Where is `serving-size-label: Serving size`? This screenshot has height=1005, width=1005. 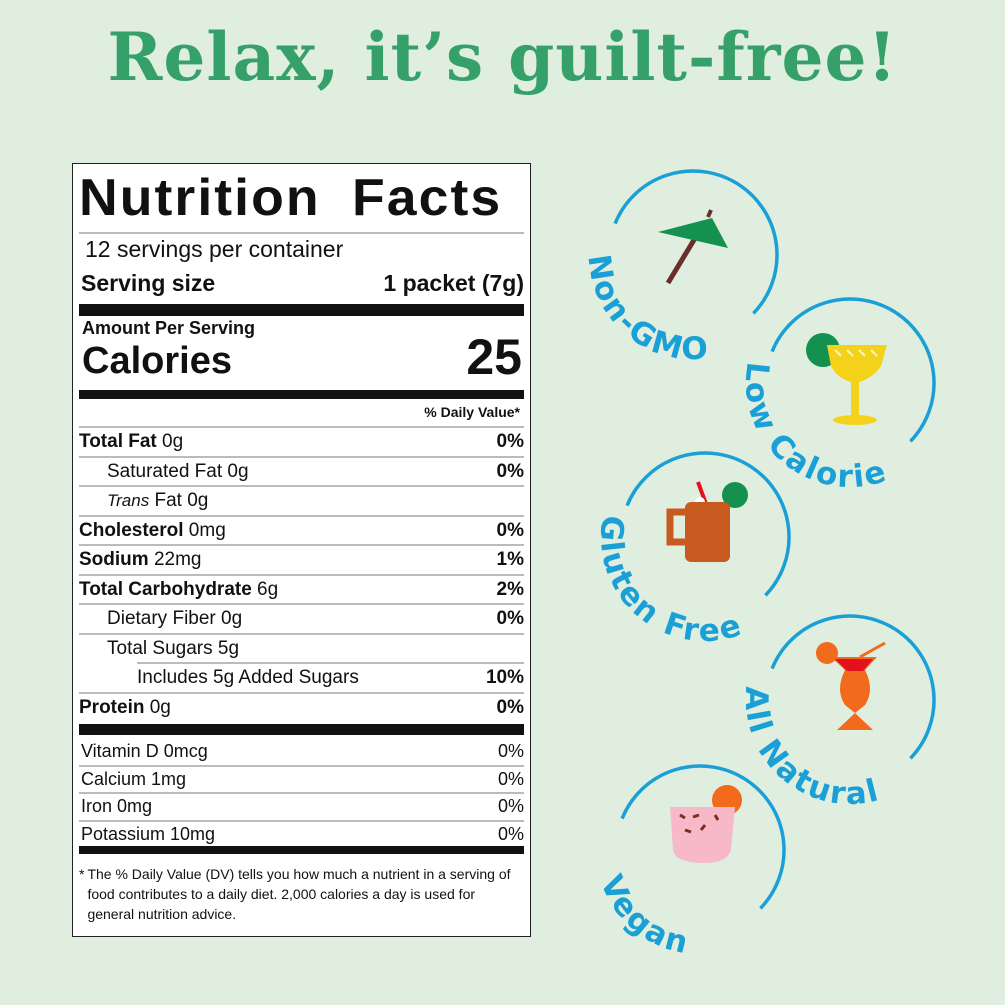
serving-size-label: Serving size is located at coordinates (148, 283).